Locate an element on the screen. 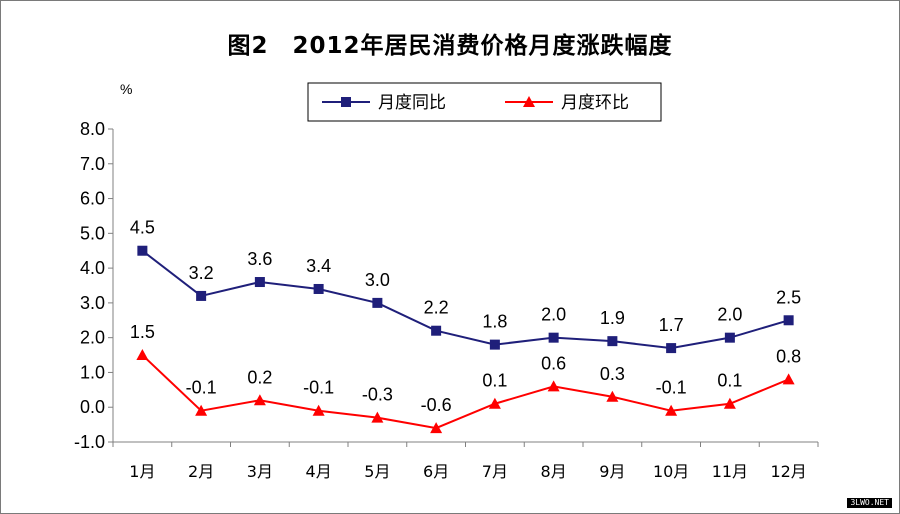 The width and height of the screenshot is (900, 514). y-tick-label: 0.0 is located at coordinates (92, 407).